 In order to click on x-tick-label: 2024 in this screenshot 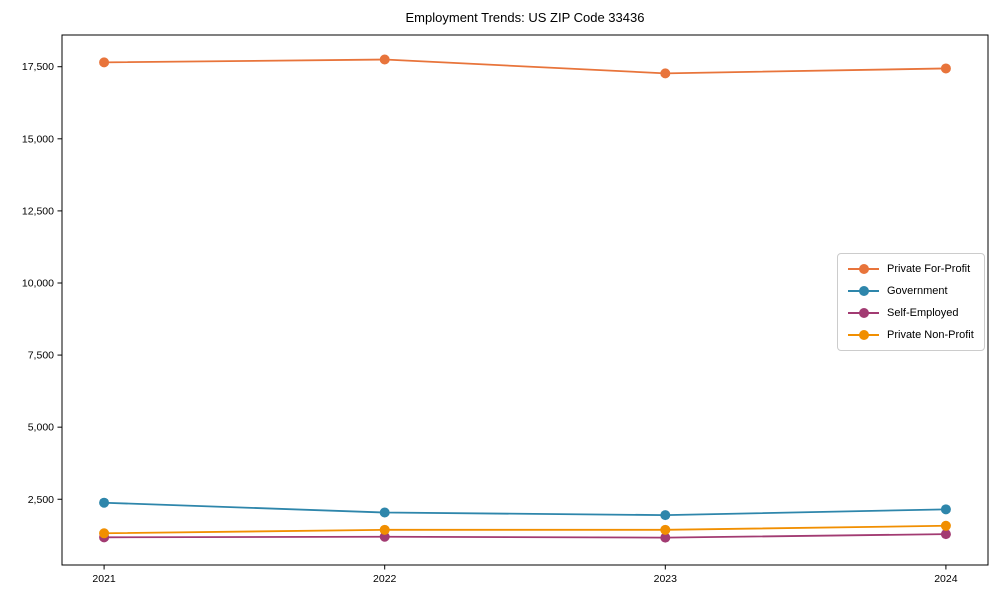, I will do `click(946, 579)`.